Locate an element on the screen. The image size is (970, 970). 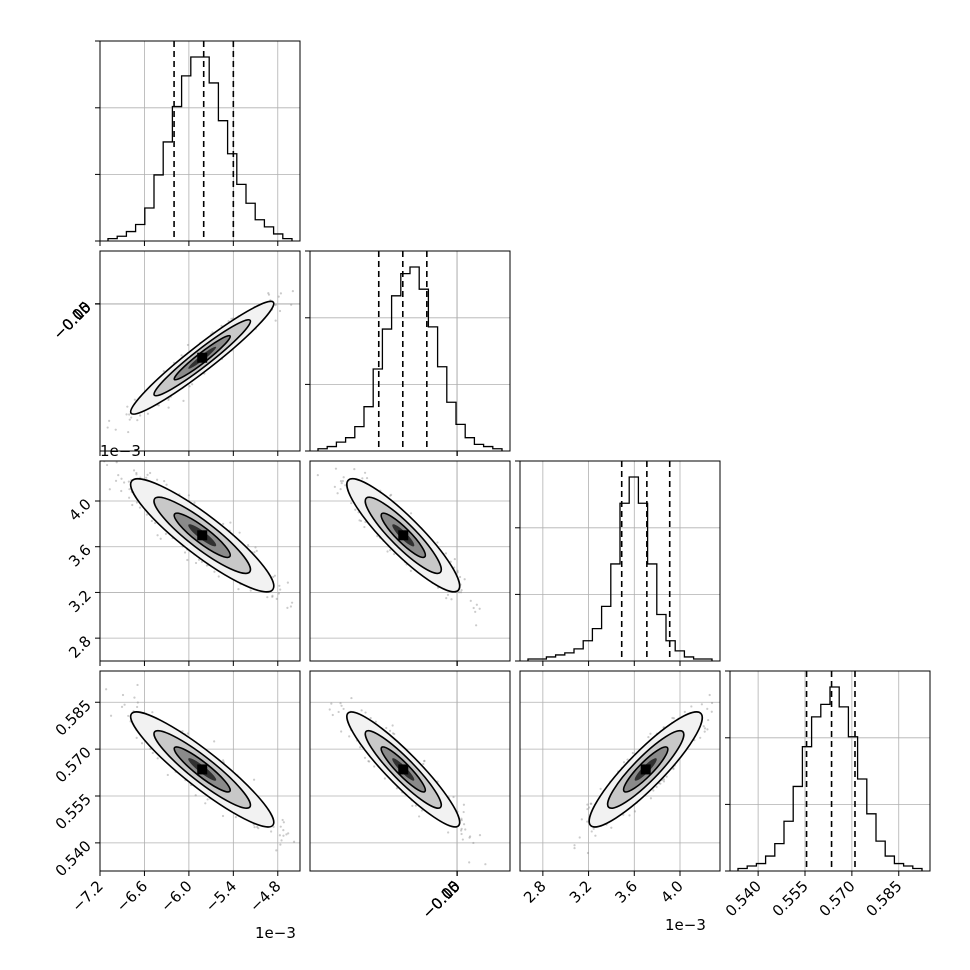
x-tick-label: −6.0 is located at coordinates (176, 896).